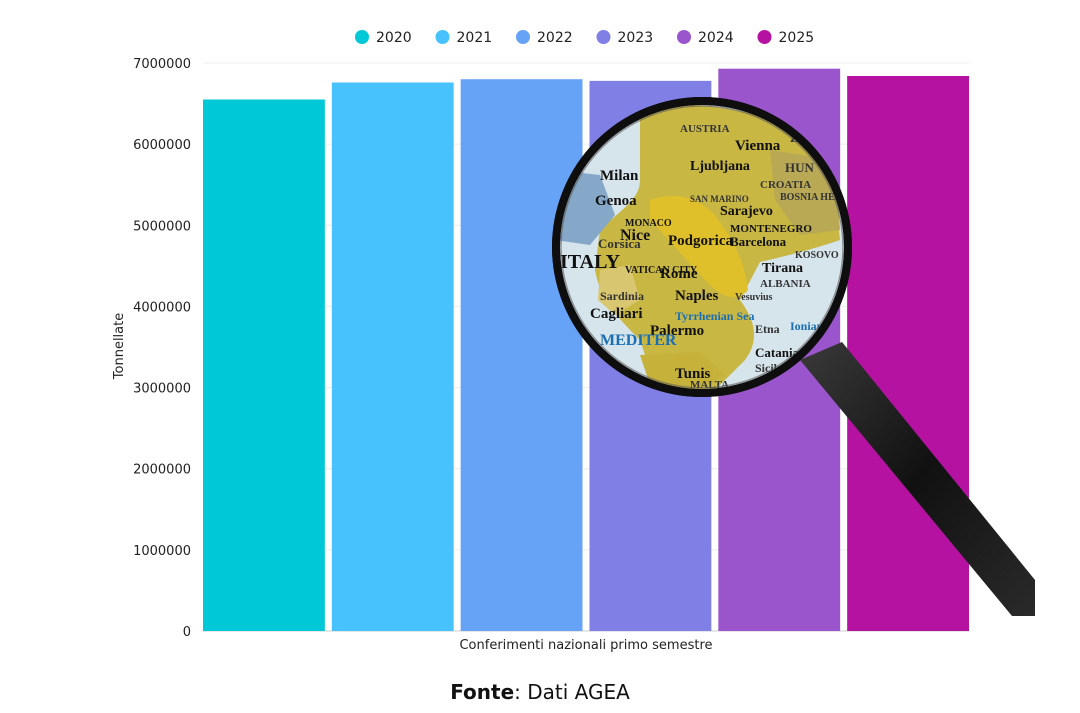 The image size is (1080, 713). Describe the element at coordinates (523, 37) in the screenshot. I see `legend-marker-2022` at that location.